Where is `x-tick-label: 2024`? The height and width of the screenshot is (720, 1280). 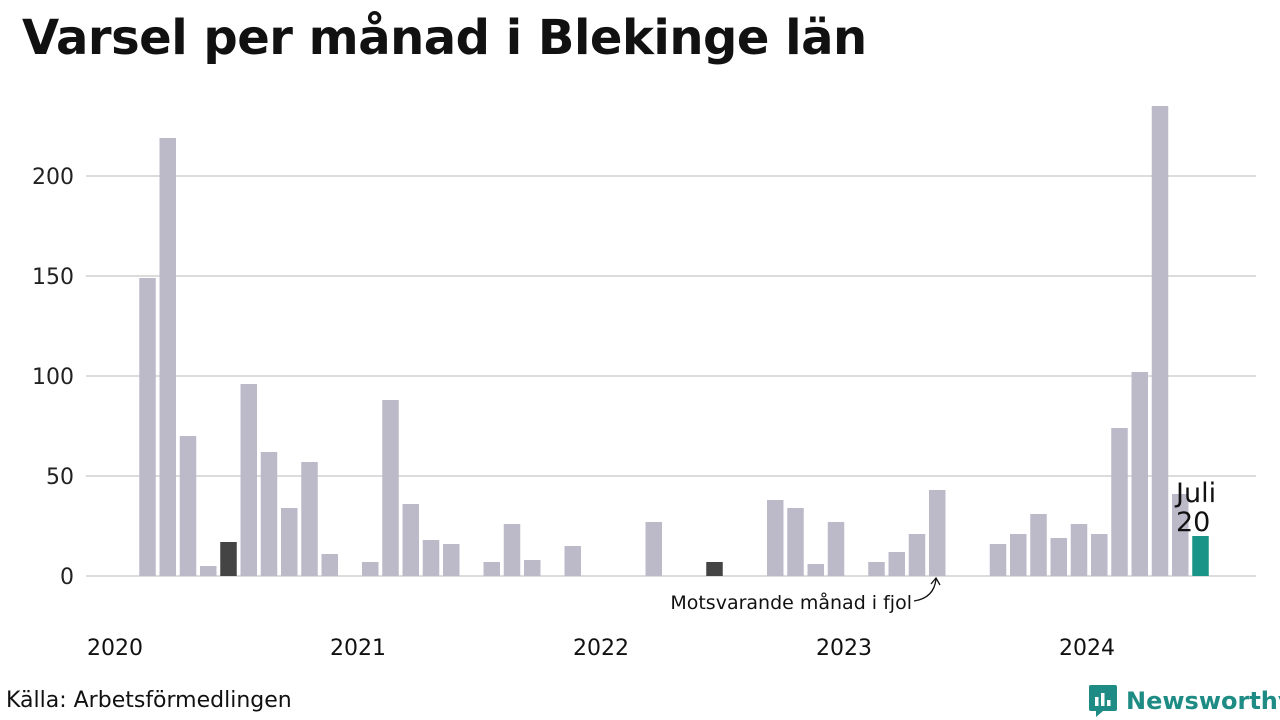
x-tick-label: 2024 is located at coordinates (1087, 648).